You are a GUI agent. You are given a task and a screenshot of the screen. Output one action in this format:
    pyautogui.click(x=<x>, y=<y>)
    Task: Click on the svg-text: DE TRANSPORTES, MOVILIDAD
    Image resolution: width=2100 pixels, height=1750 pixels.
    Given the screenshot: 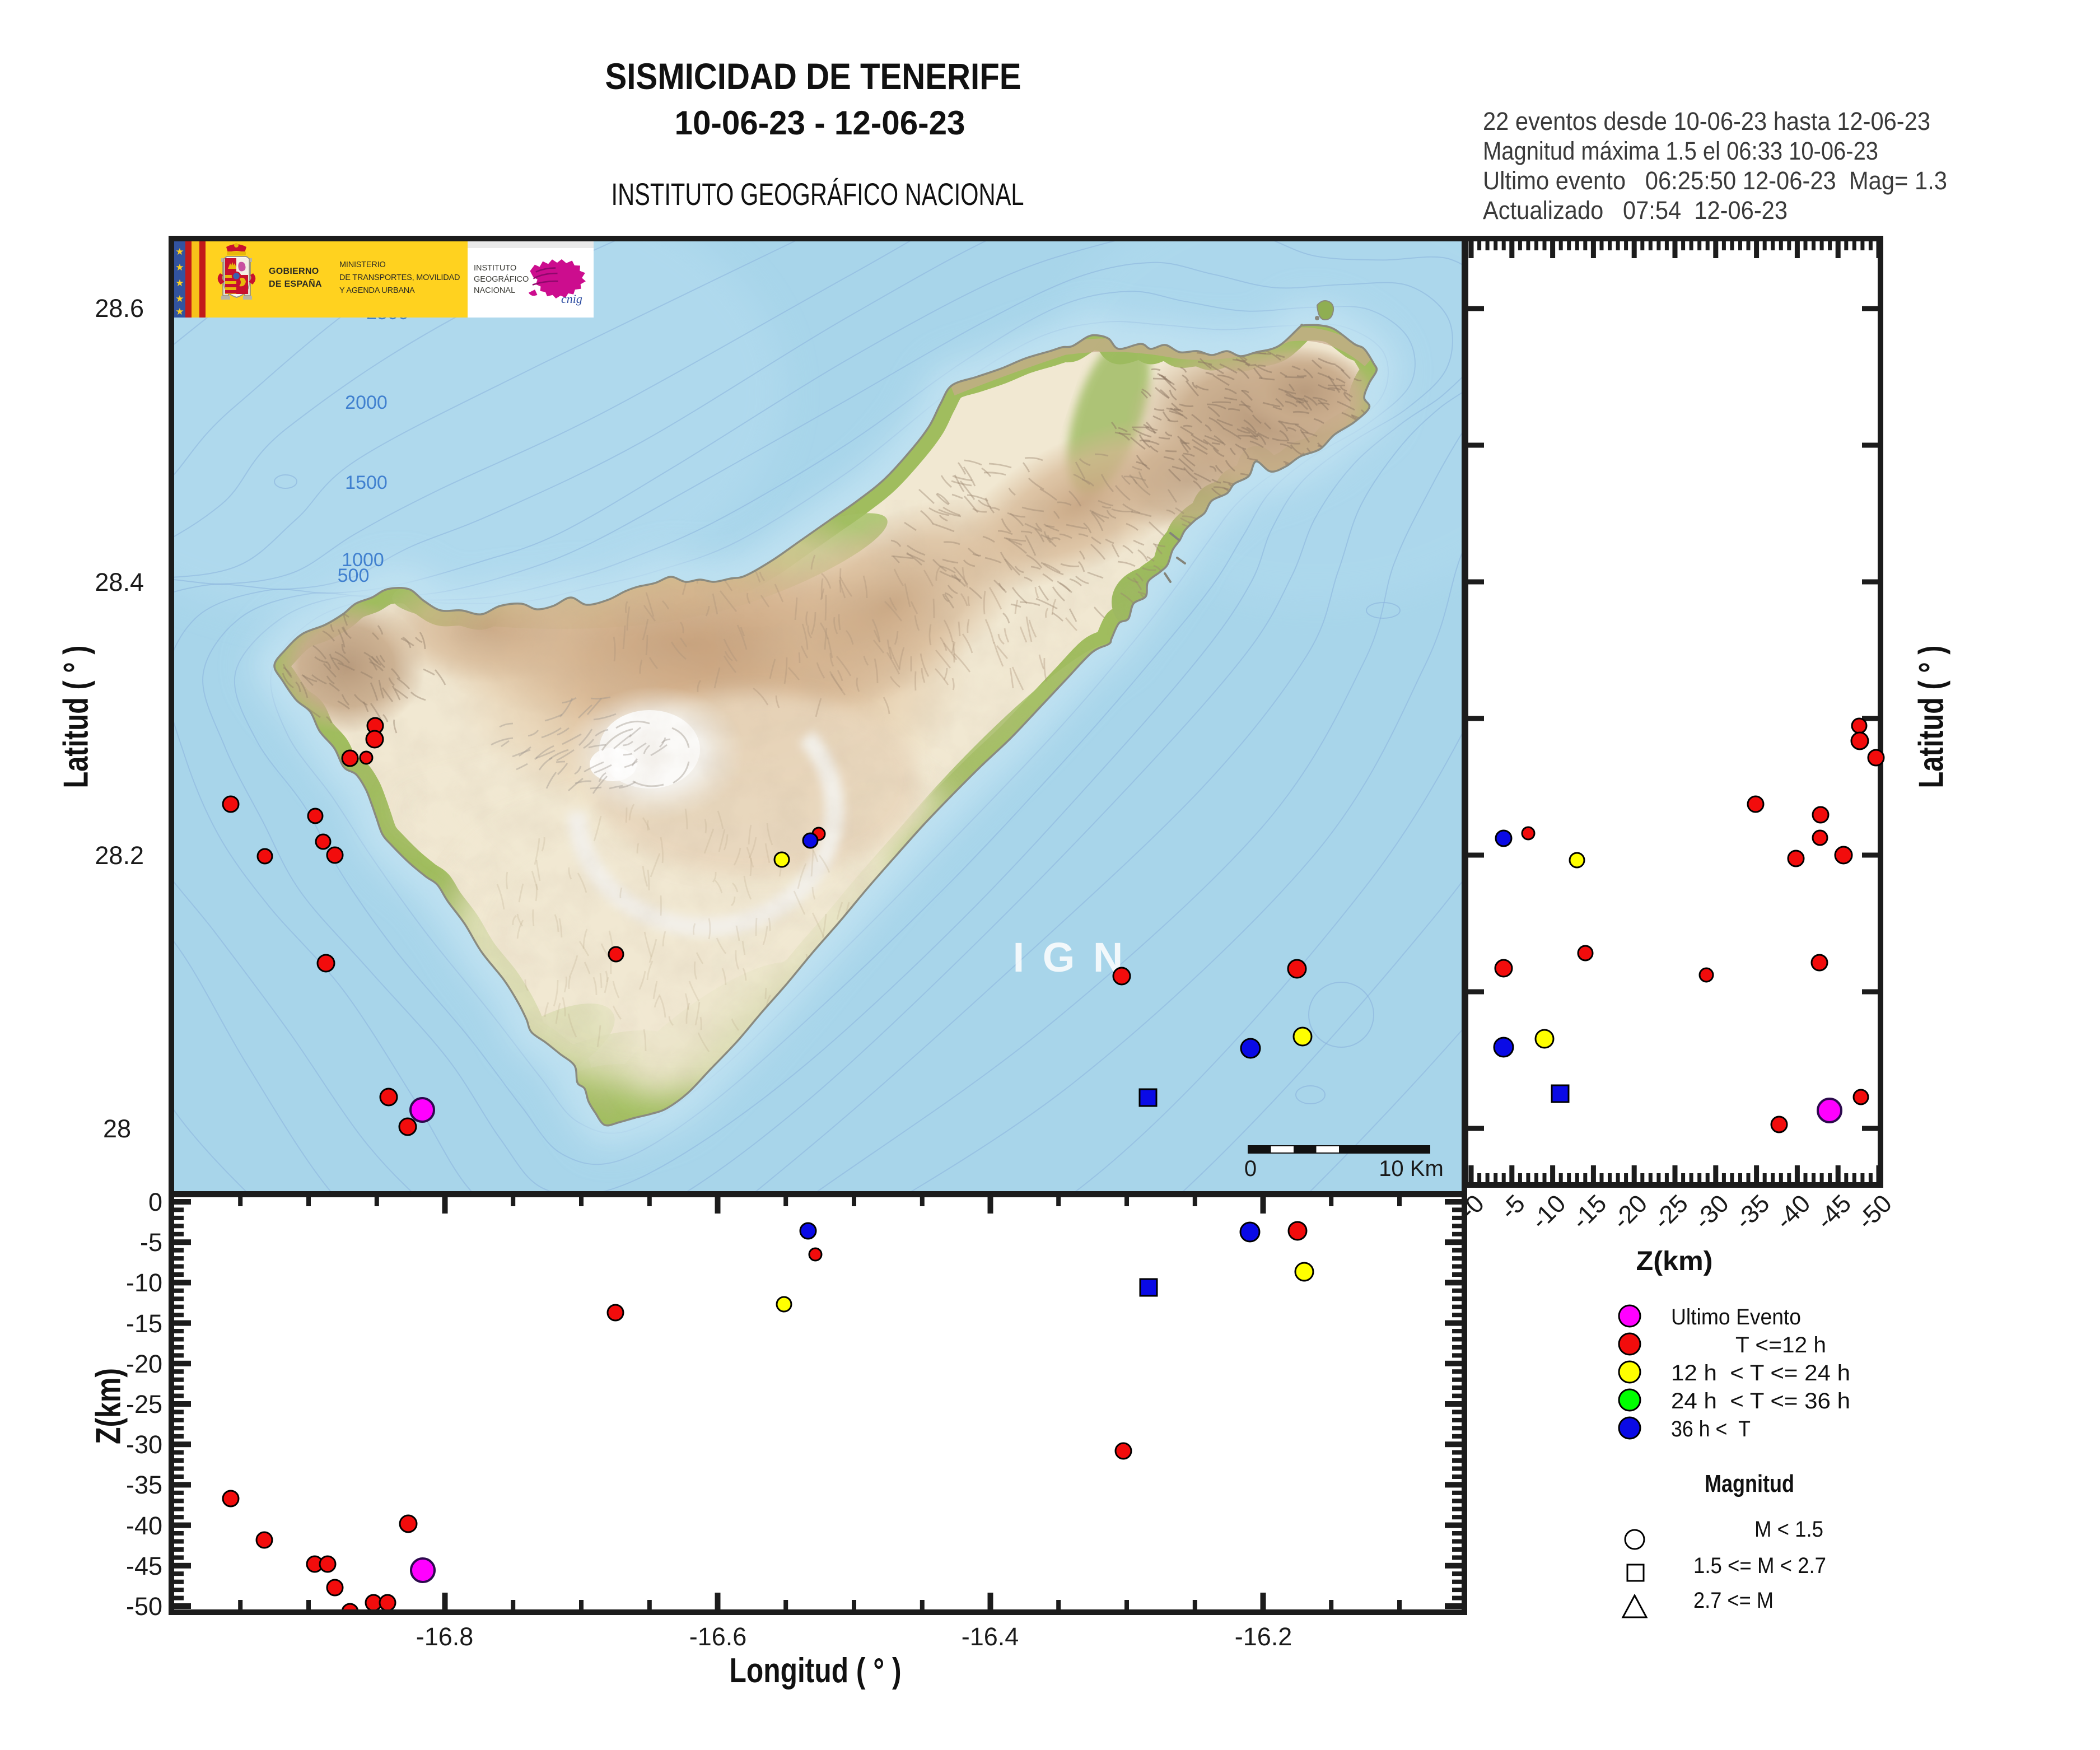 What is the action you would take?
    pyautogui.click(x=400, y=278)
    